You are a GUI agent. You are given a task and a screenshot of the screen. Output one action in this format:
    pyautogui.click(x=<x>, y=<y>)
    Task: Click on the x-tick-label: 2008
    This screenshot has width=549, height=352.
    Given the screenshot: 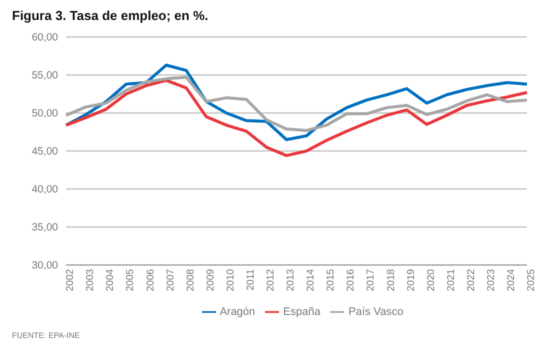 What is the action you would take?
    pyautogui.click(x=190, y=280)
    